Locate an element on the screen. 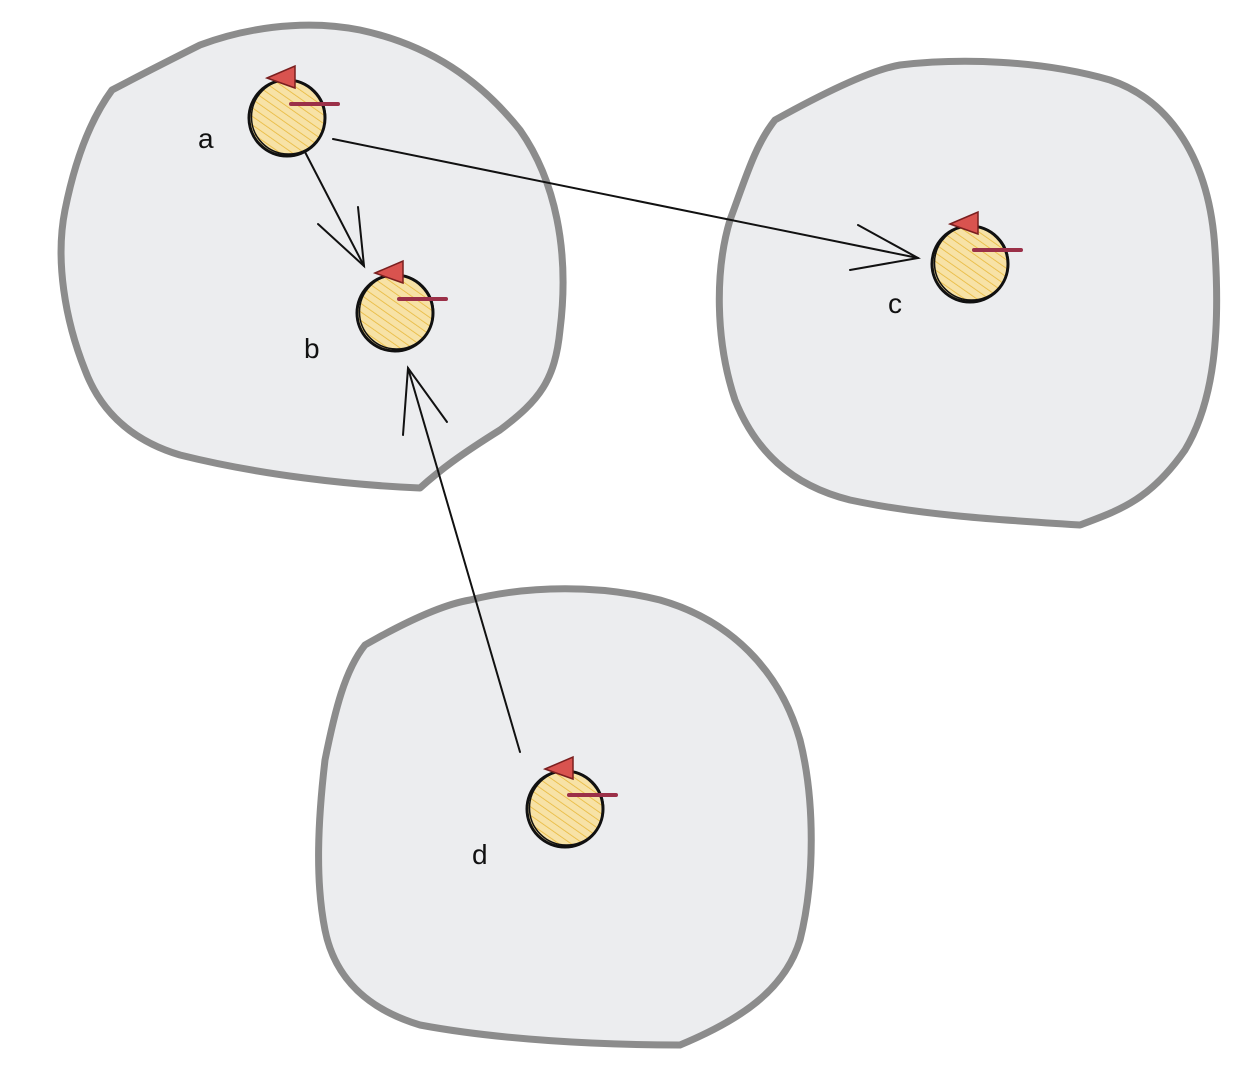  node-label-b: b is located at coordinates (312, 348).